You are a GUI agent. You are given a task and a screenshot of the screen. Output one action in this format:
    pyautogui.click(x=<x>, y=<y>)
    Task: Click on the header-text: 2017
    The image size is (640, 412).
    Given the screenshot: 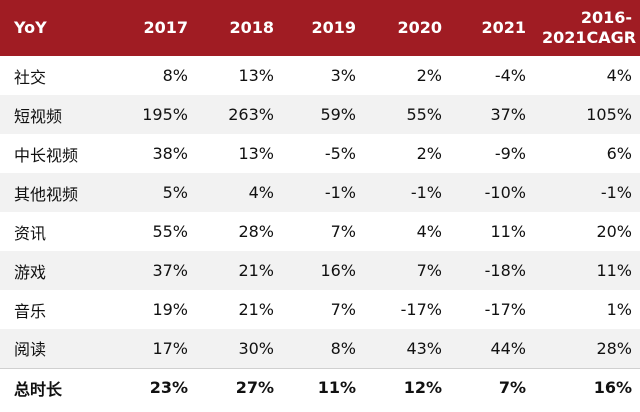 What is the action you would take?
    pyautogui.click(x=165, y=27)
    